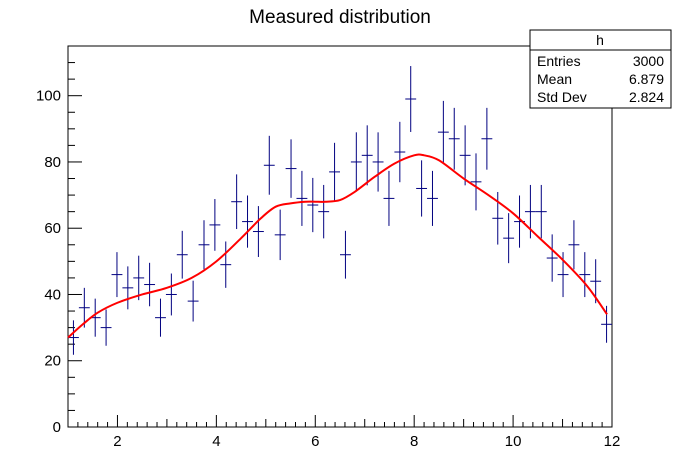 Image resolution: width=680 pixels, height=475 pixels. Describe the element at coordinates (52, 162) in the screenshot. I see `y-tick-label: 80` at that location.